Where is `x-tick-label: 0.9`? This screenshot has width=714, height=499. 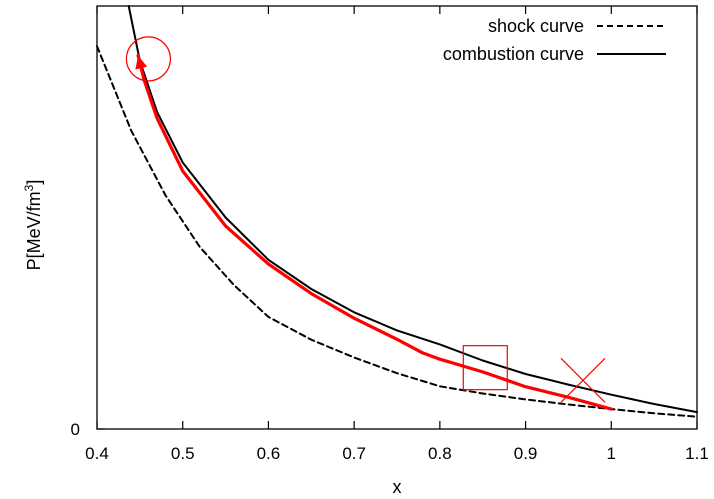 x-tick-label: 0.9 is located at coordinates (526, 453).